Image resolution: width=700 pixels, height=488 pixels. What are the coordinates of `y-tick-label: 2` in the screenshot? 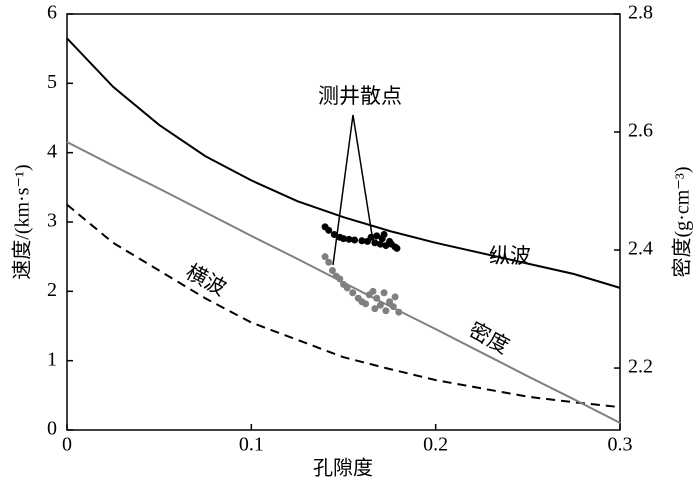 It's located at (52, 290).